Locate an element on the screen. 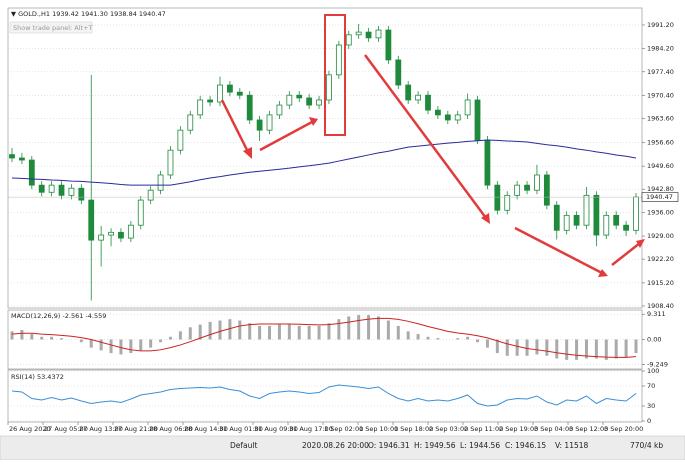  x-tick-label: 3 Sep 12:00 is located at coordinates (588, 429).